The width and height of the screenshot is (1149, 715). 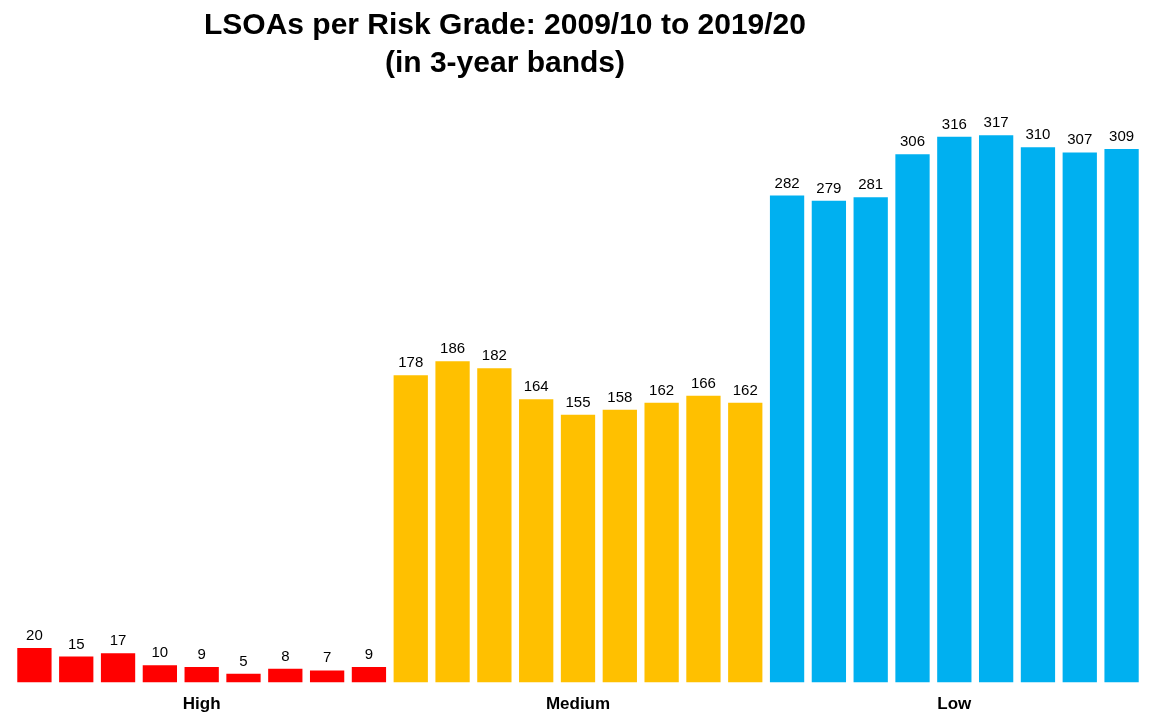 I want to click on data-label: 164, so click(x=536, y=386).